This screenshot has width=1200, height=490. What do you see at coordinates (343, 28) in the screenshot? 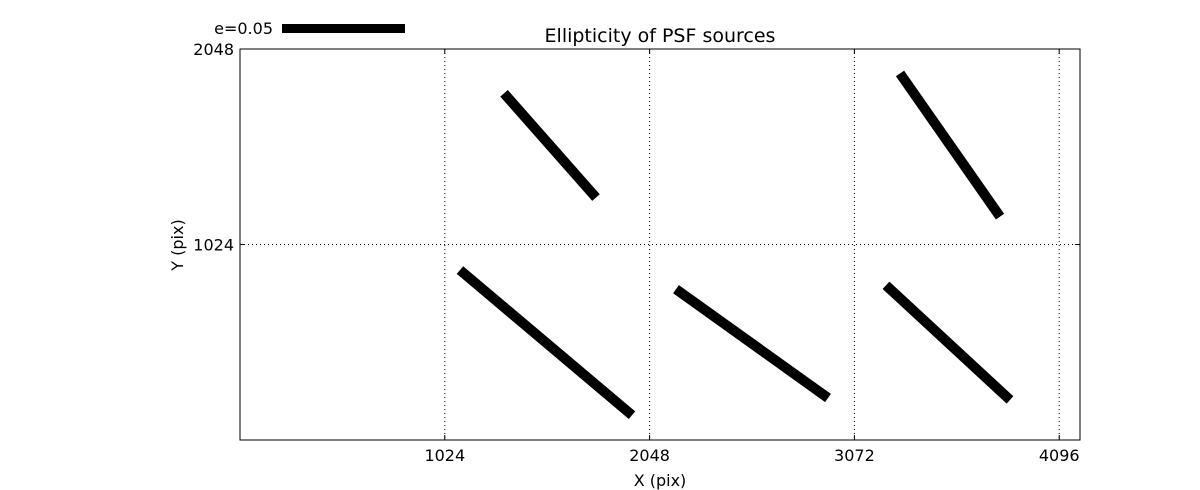
I see `legend-key-stick` at bounding box center [343, 28].